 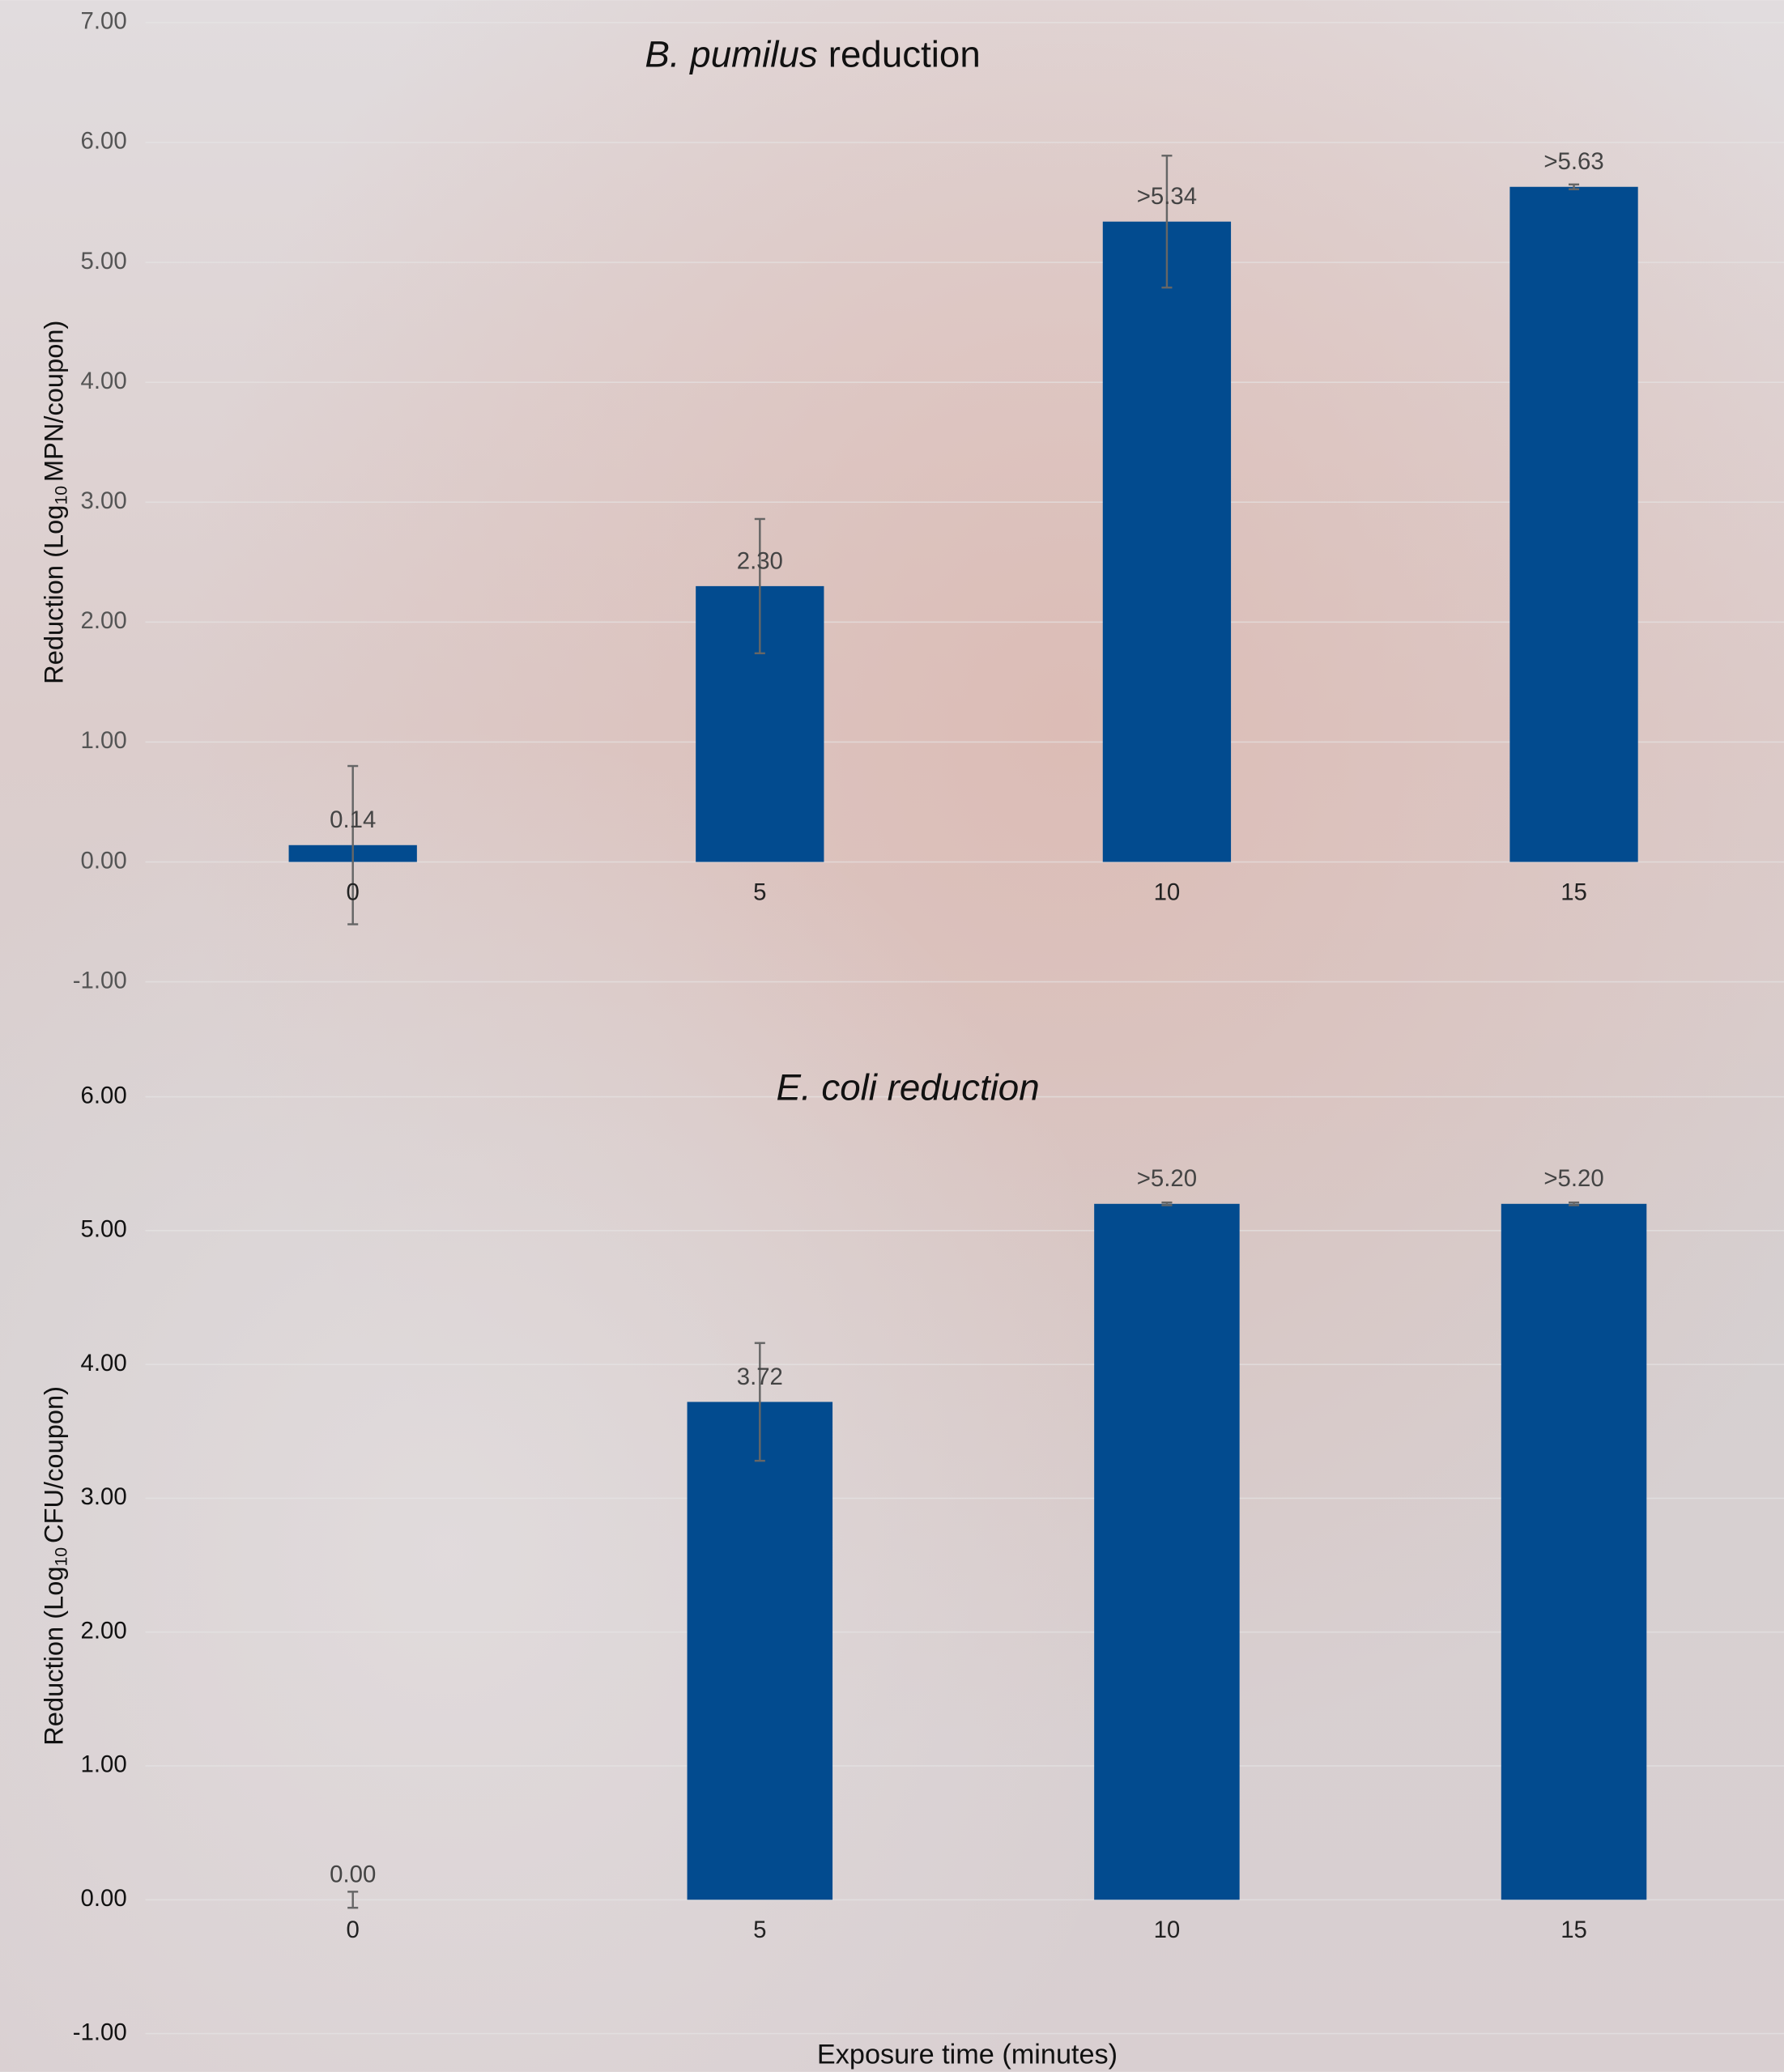 I want to click on y-axis-label: Reduction (Log10 MPN/coupon), so click(x=54, y=502).